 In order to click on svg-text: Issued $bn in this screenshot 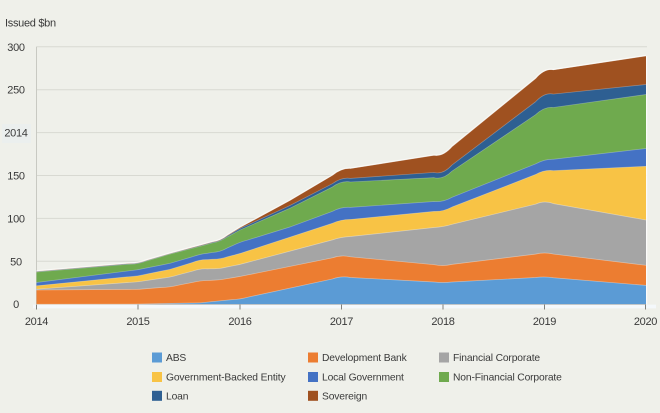, I will do `click(30, 24)`.